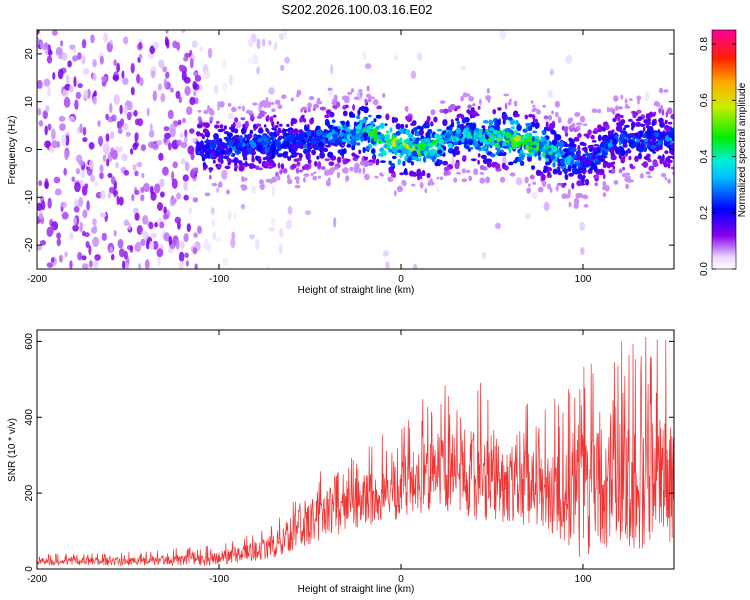 This screenshot has width=750, height=600. What do you see at coordinates (356, 290) in the screenshot?
I see `spectrogram-x-label: Height of straight line (km)` at bounding box center [356, 290].